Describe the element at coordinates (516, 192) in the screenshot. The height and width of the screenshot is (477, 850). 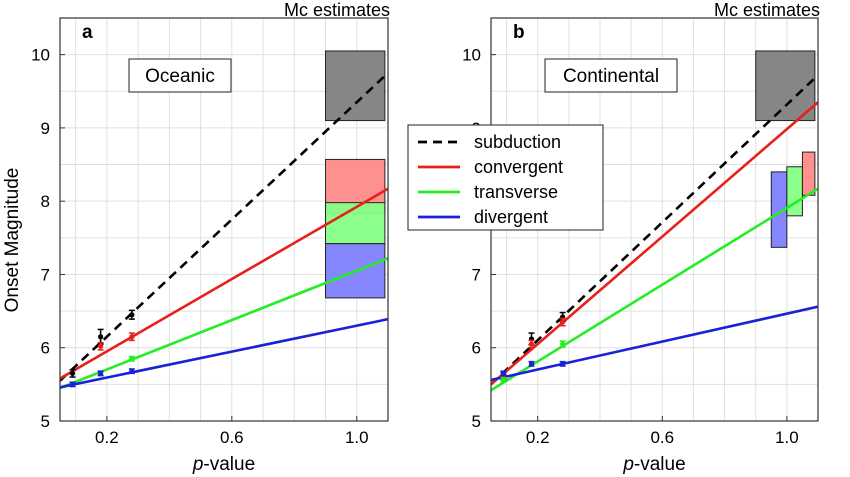
I see `legend-label-transverse: transverse` at that location.